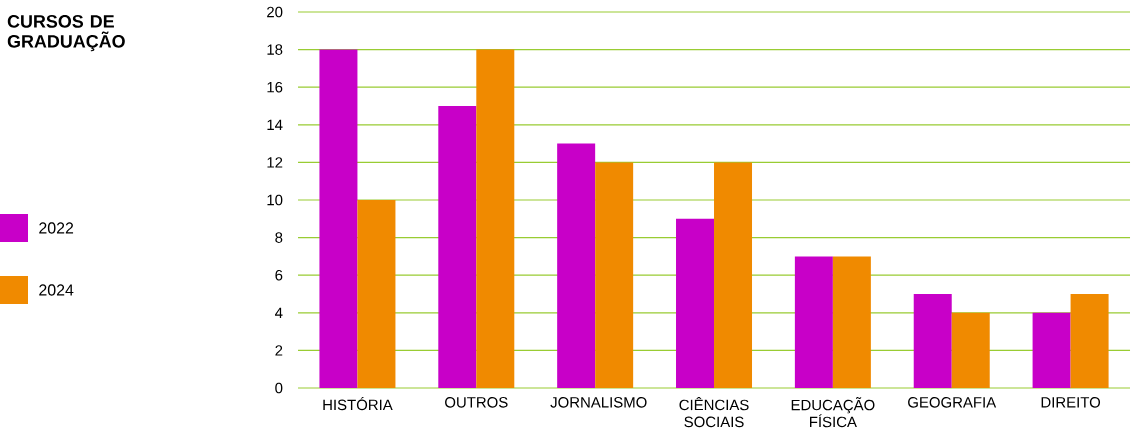 This screenshot has width=1136, height=436. I want to click on y-tick-label: 16, so click(275, 87).